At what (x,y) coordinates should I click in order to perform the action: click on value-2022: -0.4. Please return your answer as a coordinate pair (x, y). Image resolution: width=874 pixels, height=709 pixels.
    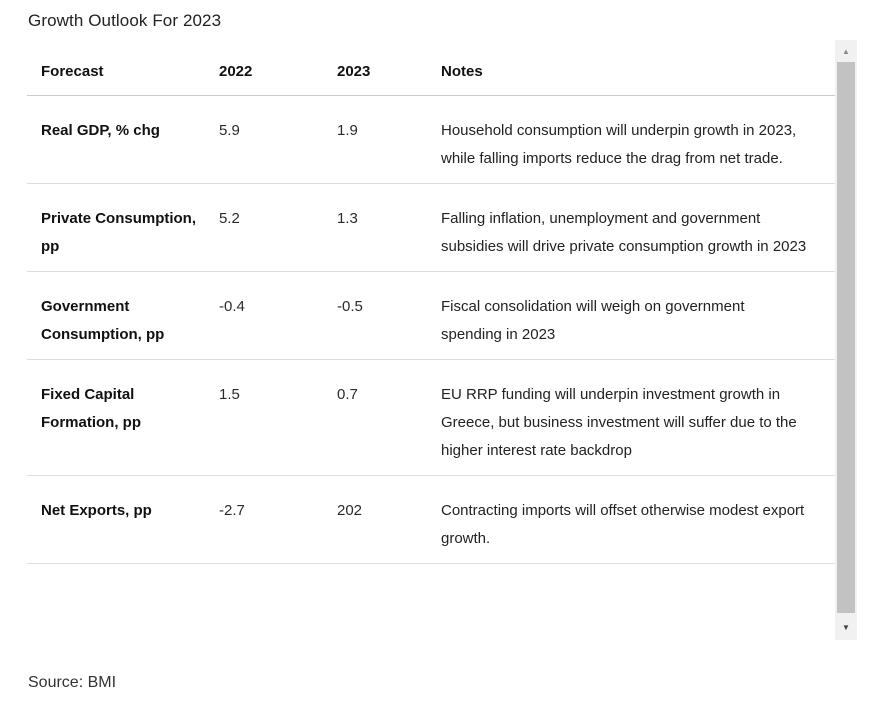
    Looking at the image, I should click on (232, 306).